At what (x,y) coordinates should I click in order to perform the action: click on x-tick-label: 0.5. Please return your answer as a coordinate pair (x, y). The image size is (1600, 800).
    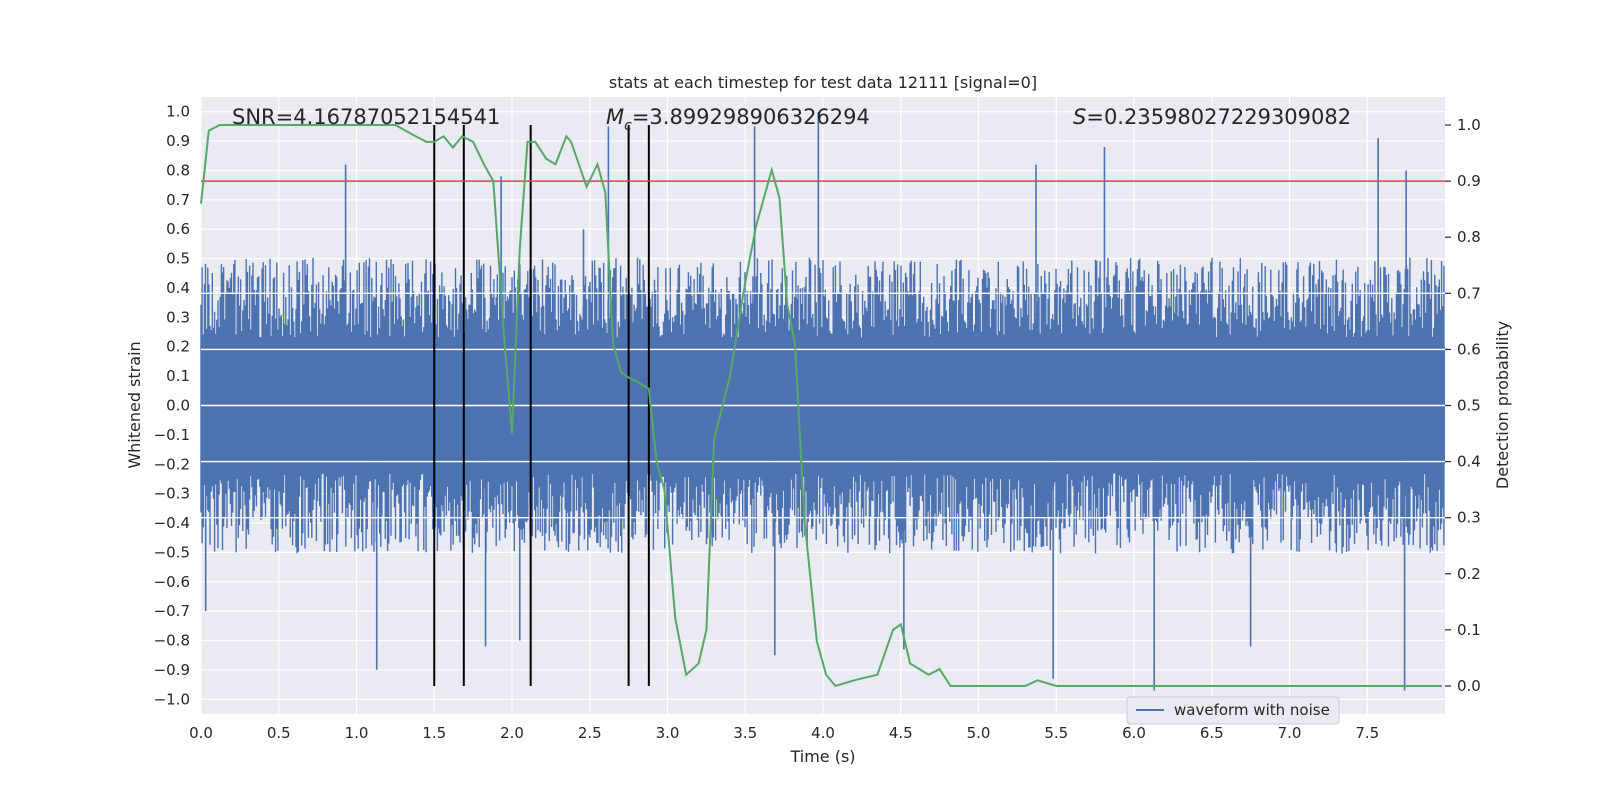
    Looking at the image, I should click on (279, 733).